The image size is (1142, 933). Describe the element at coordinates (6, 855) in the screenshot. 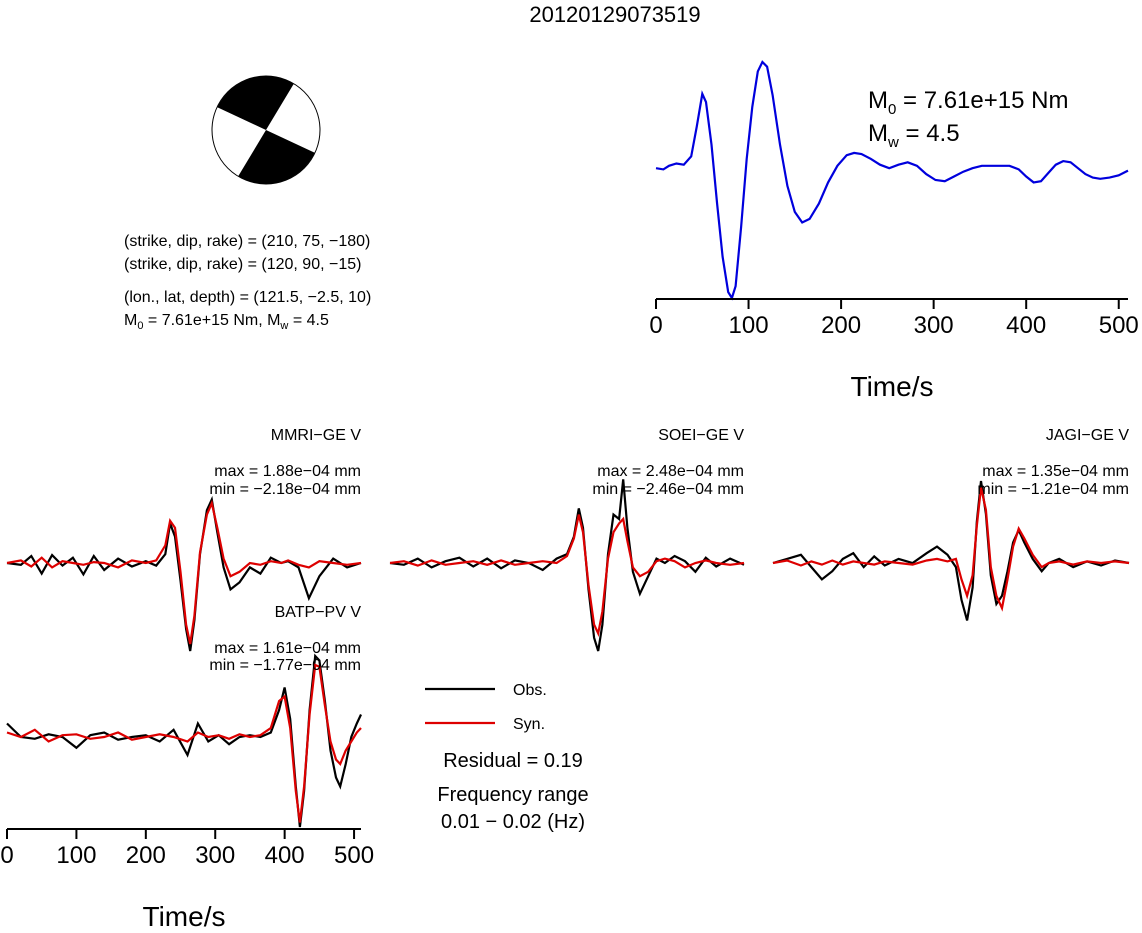

I see `waveform-axis-tick-label: 0` at that location.